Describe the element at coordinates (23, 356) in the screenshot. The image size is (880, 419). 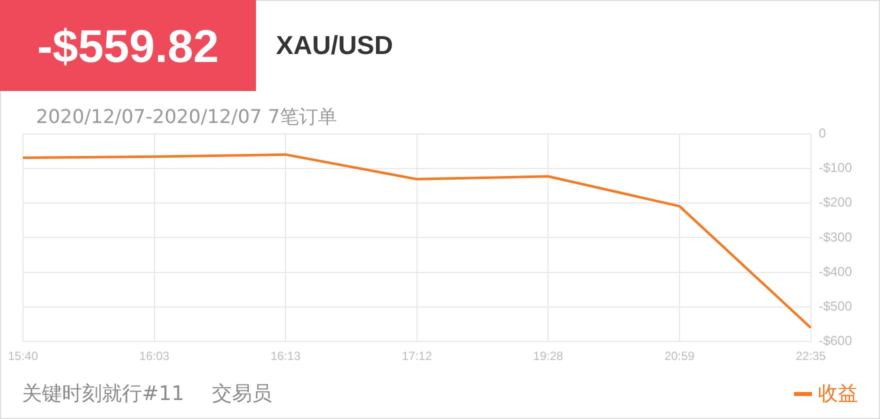
I see `x-tick-label: 15:40` at that location.